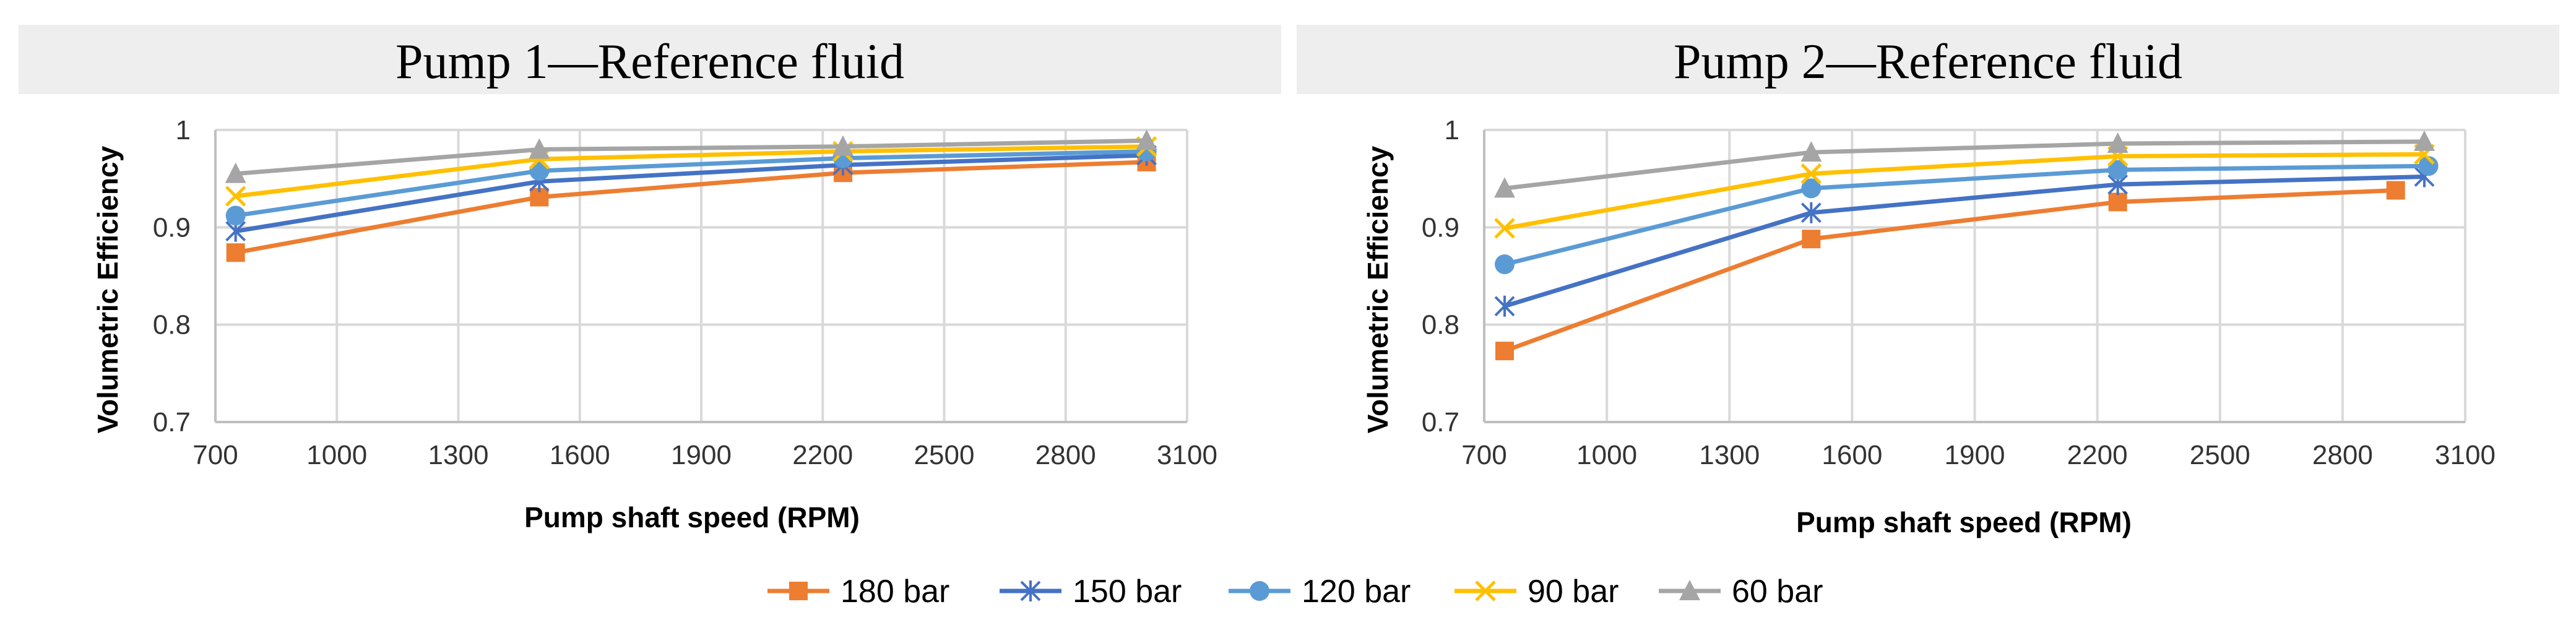 Image resolution: width=2576 pixels, height=638 pixels. I want to click on legend-label: 60 bar, so click(1777, 592).